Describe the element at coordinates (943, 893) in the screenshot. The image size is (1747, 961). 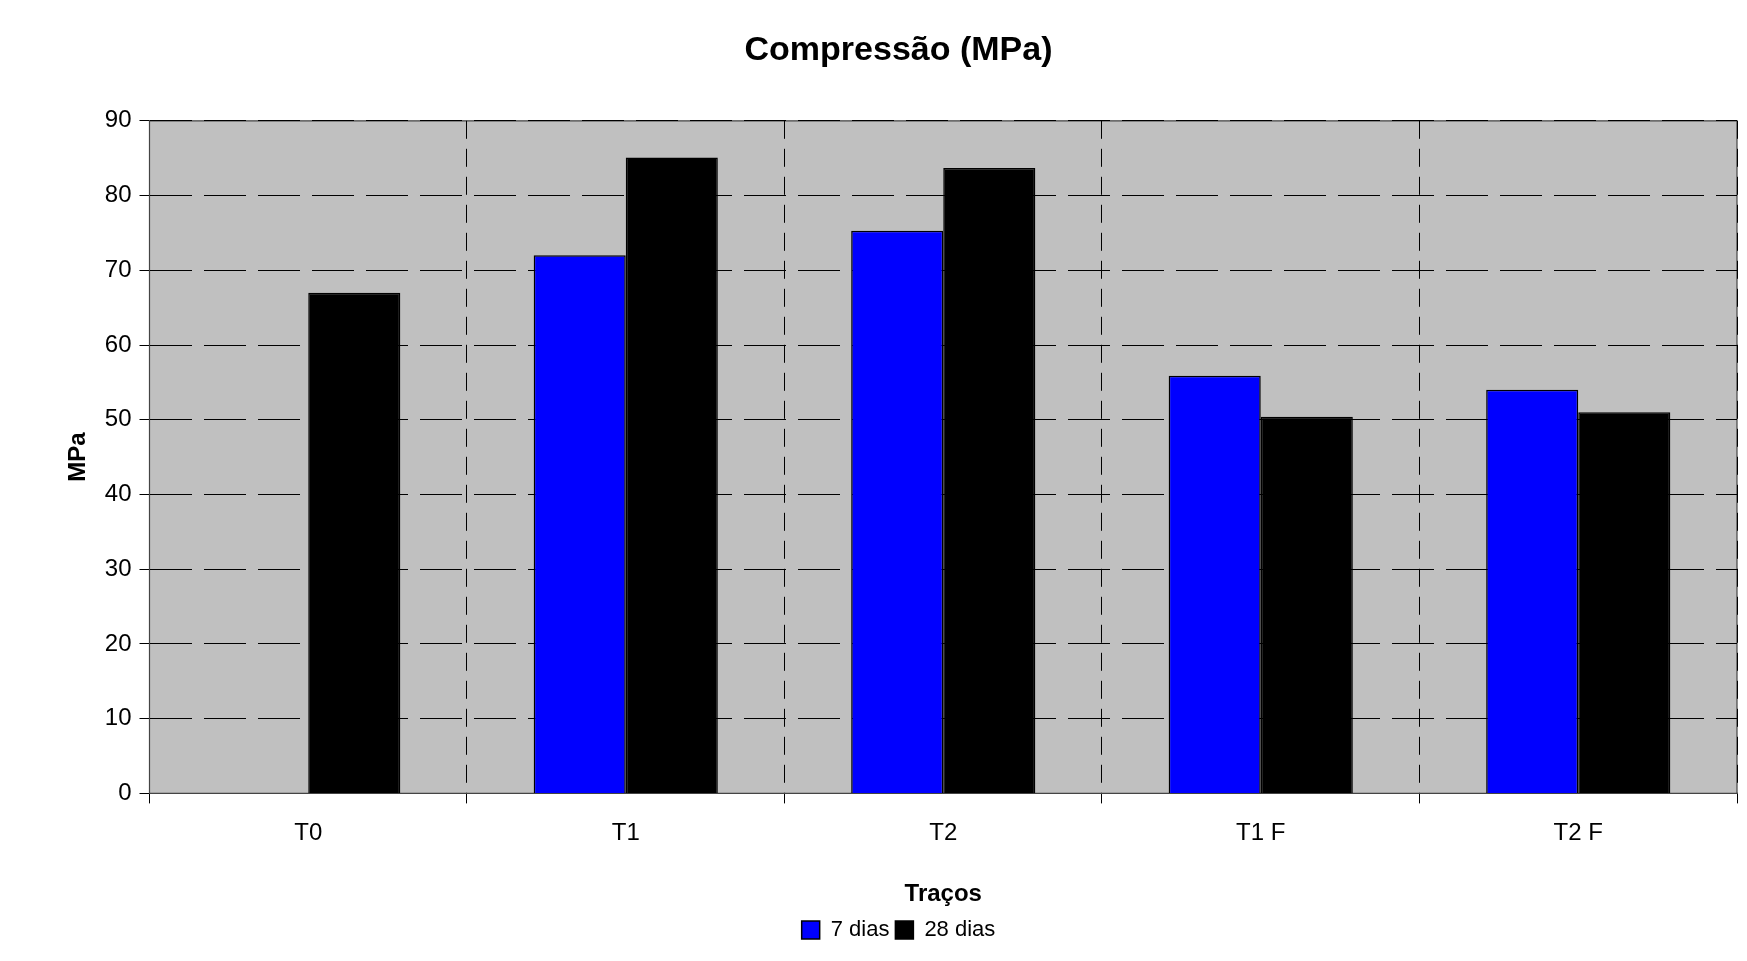
I see `x-axis-title: Traços` at that location.